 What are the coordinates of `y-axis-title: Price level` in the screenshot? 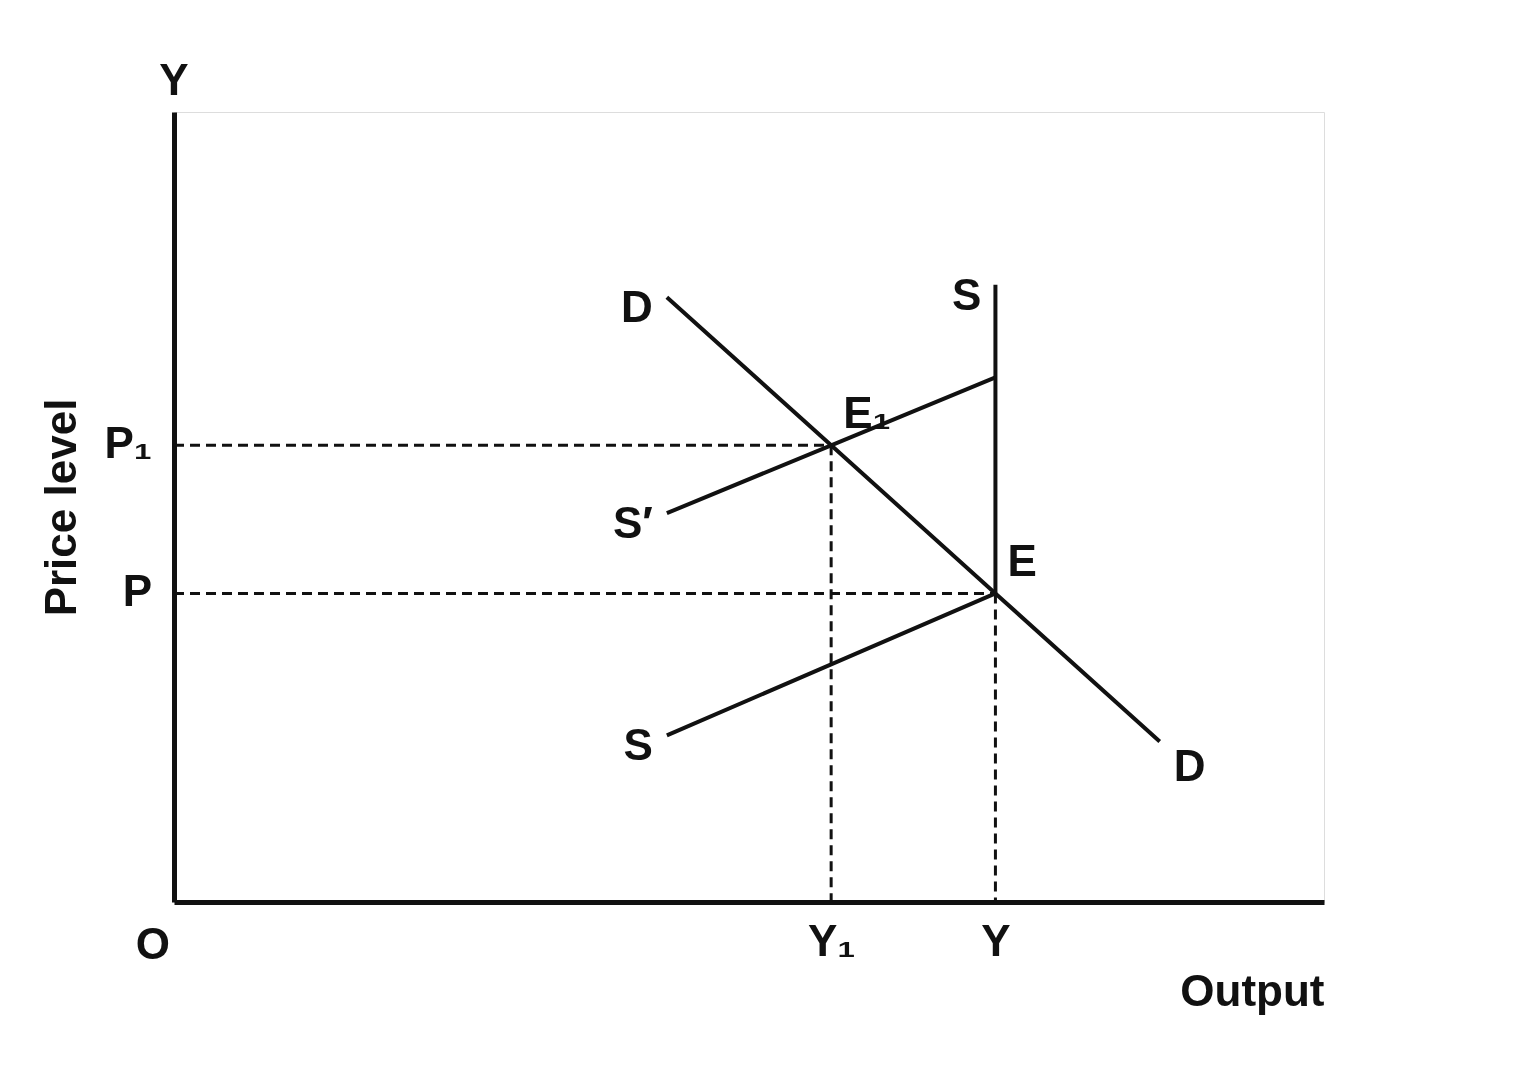 It's located at (60, 507).